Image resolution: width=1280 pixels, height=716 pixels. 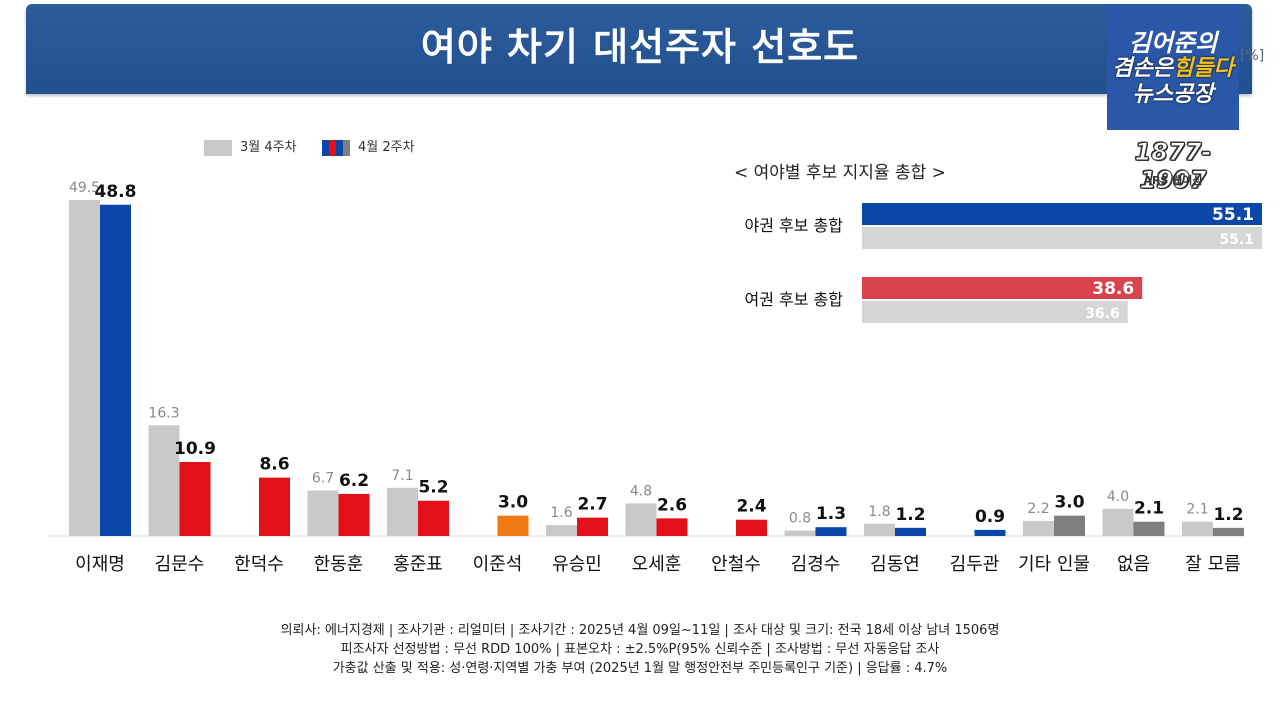 What do you see at coordinates (84, 188) in the screenshot?
I see `label-prev-0: 49.5` at bounding box center [84, 188].